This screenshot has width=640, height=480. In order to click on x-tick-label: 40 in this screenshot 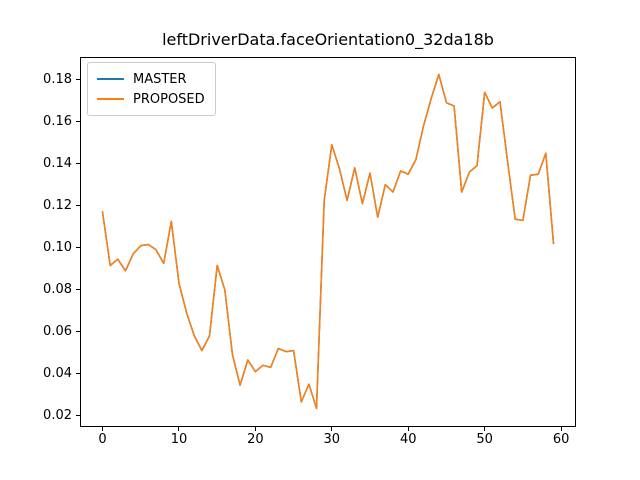, I will do `click(408, 440)`.